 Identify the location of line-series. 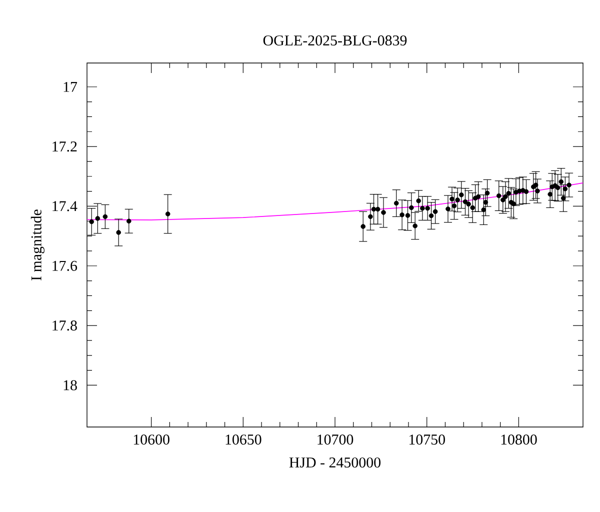
(335, 201).